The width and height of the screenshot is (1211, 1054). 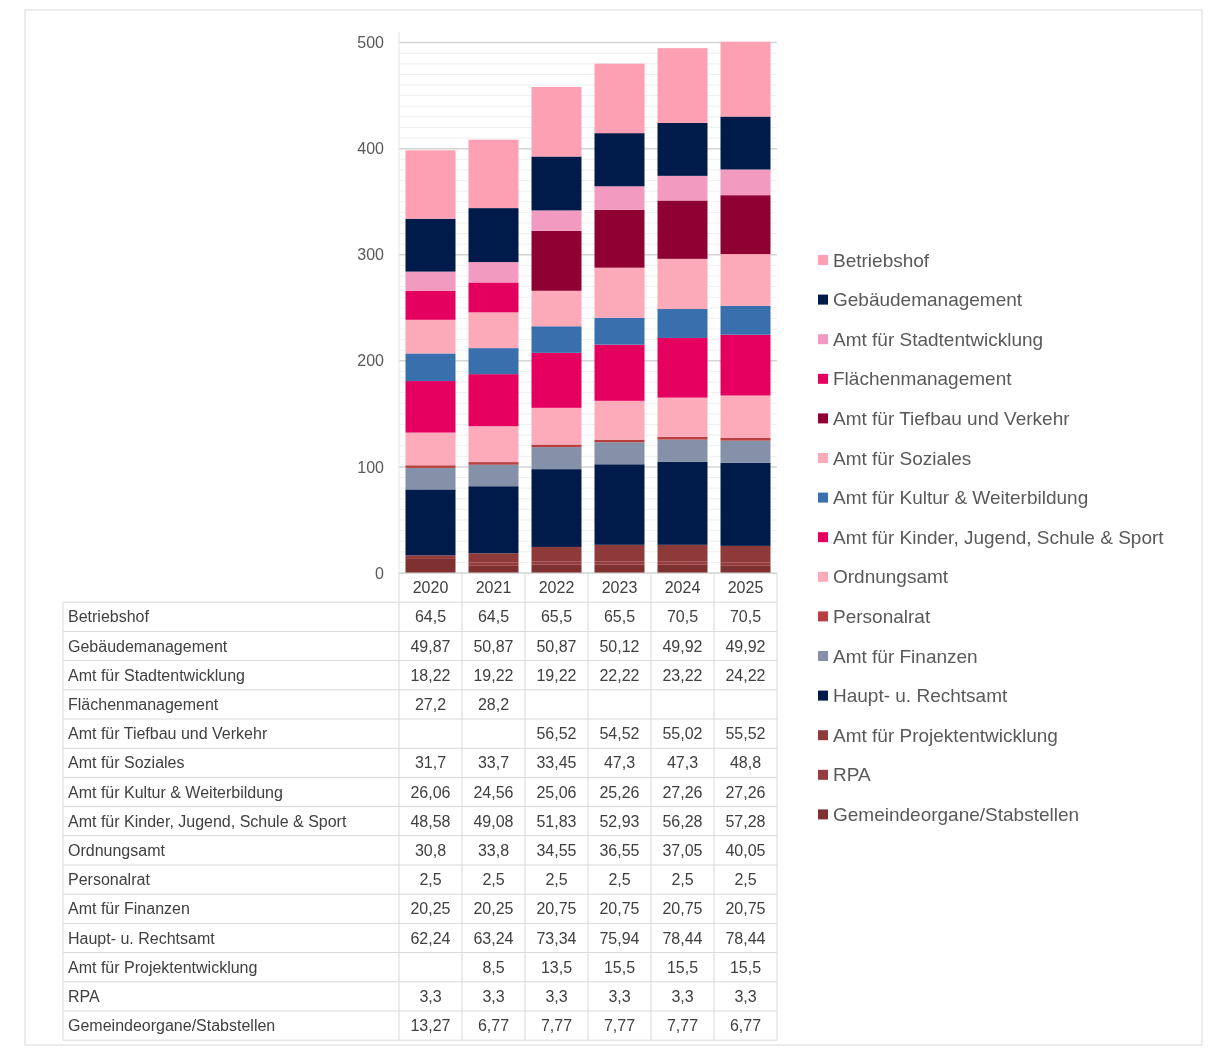 I want to click on x-tick-label: 2025, so click(x=745, y=588).